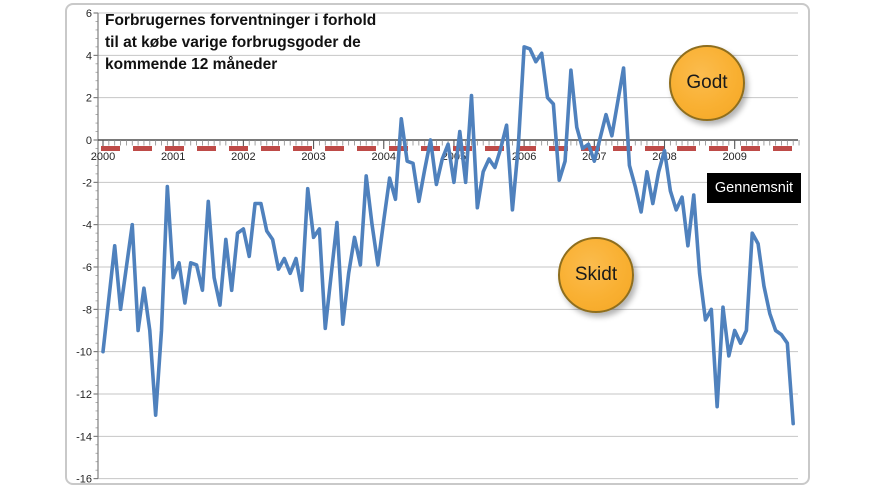  What do you see at coordinates (734, 157) in the screenshot?
I see `svg-text: 2009` at bounding box center [734, 157].